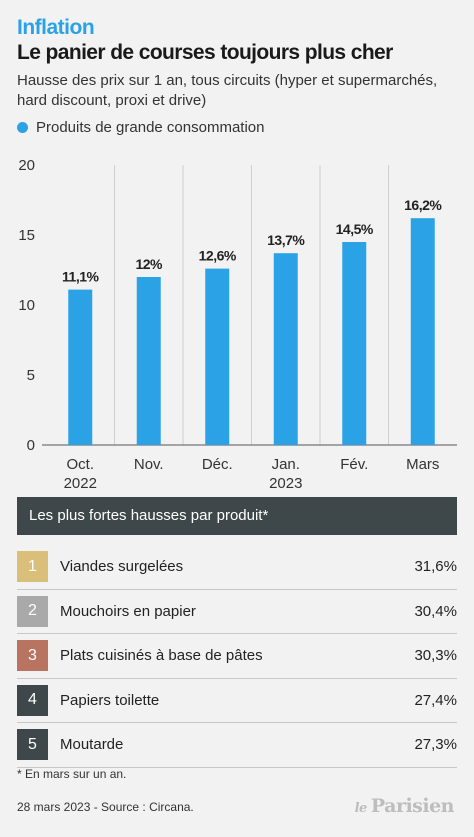 This screenshot has height=837, width=474. Describe the element at coordinates (22, 127) in the screenshot. I see `legend-dot-icon` at that location.